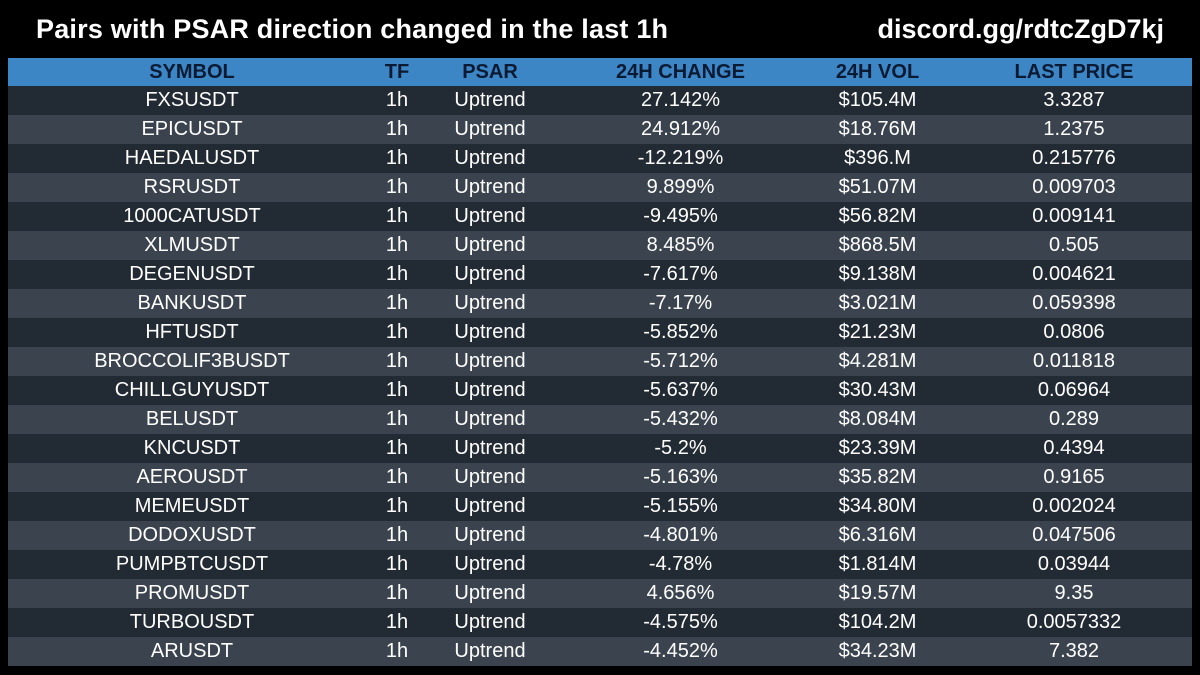 The image size is (1200, 675). I want to click on column-header-last-price: LAST PRICE, so click(1074, 72).